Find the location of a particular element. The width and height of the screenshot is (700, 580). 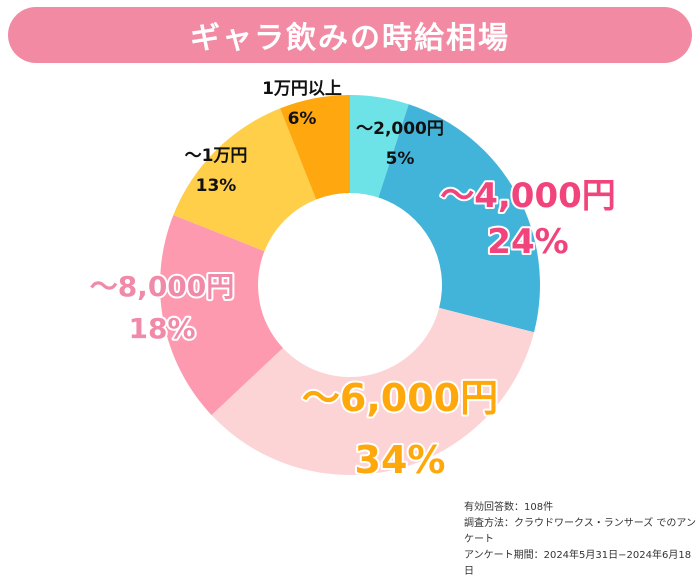

slice-value-label: 5% is located at coordinates (400, 159).